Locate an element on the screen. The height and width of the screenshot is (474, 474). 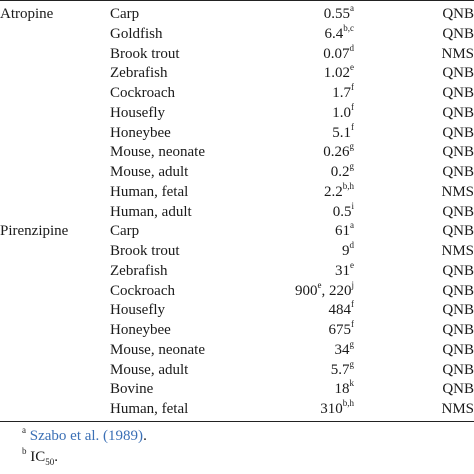
footnotes: a Szabo et al. (1989). b IC50. is located at coordinates (242, 447).